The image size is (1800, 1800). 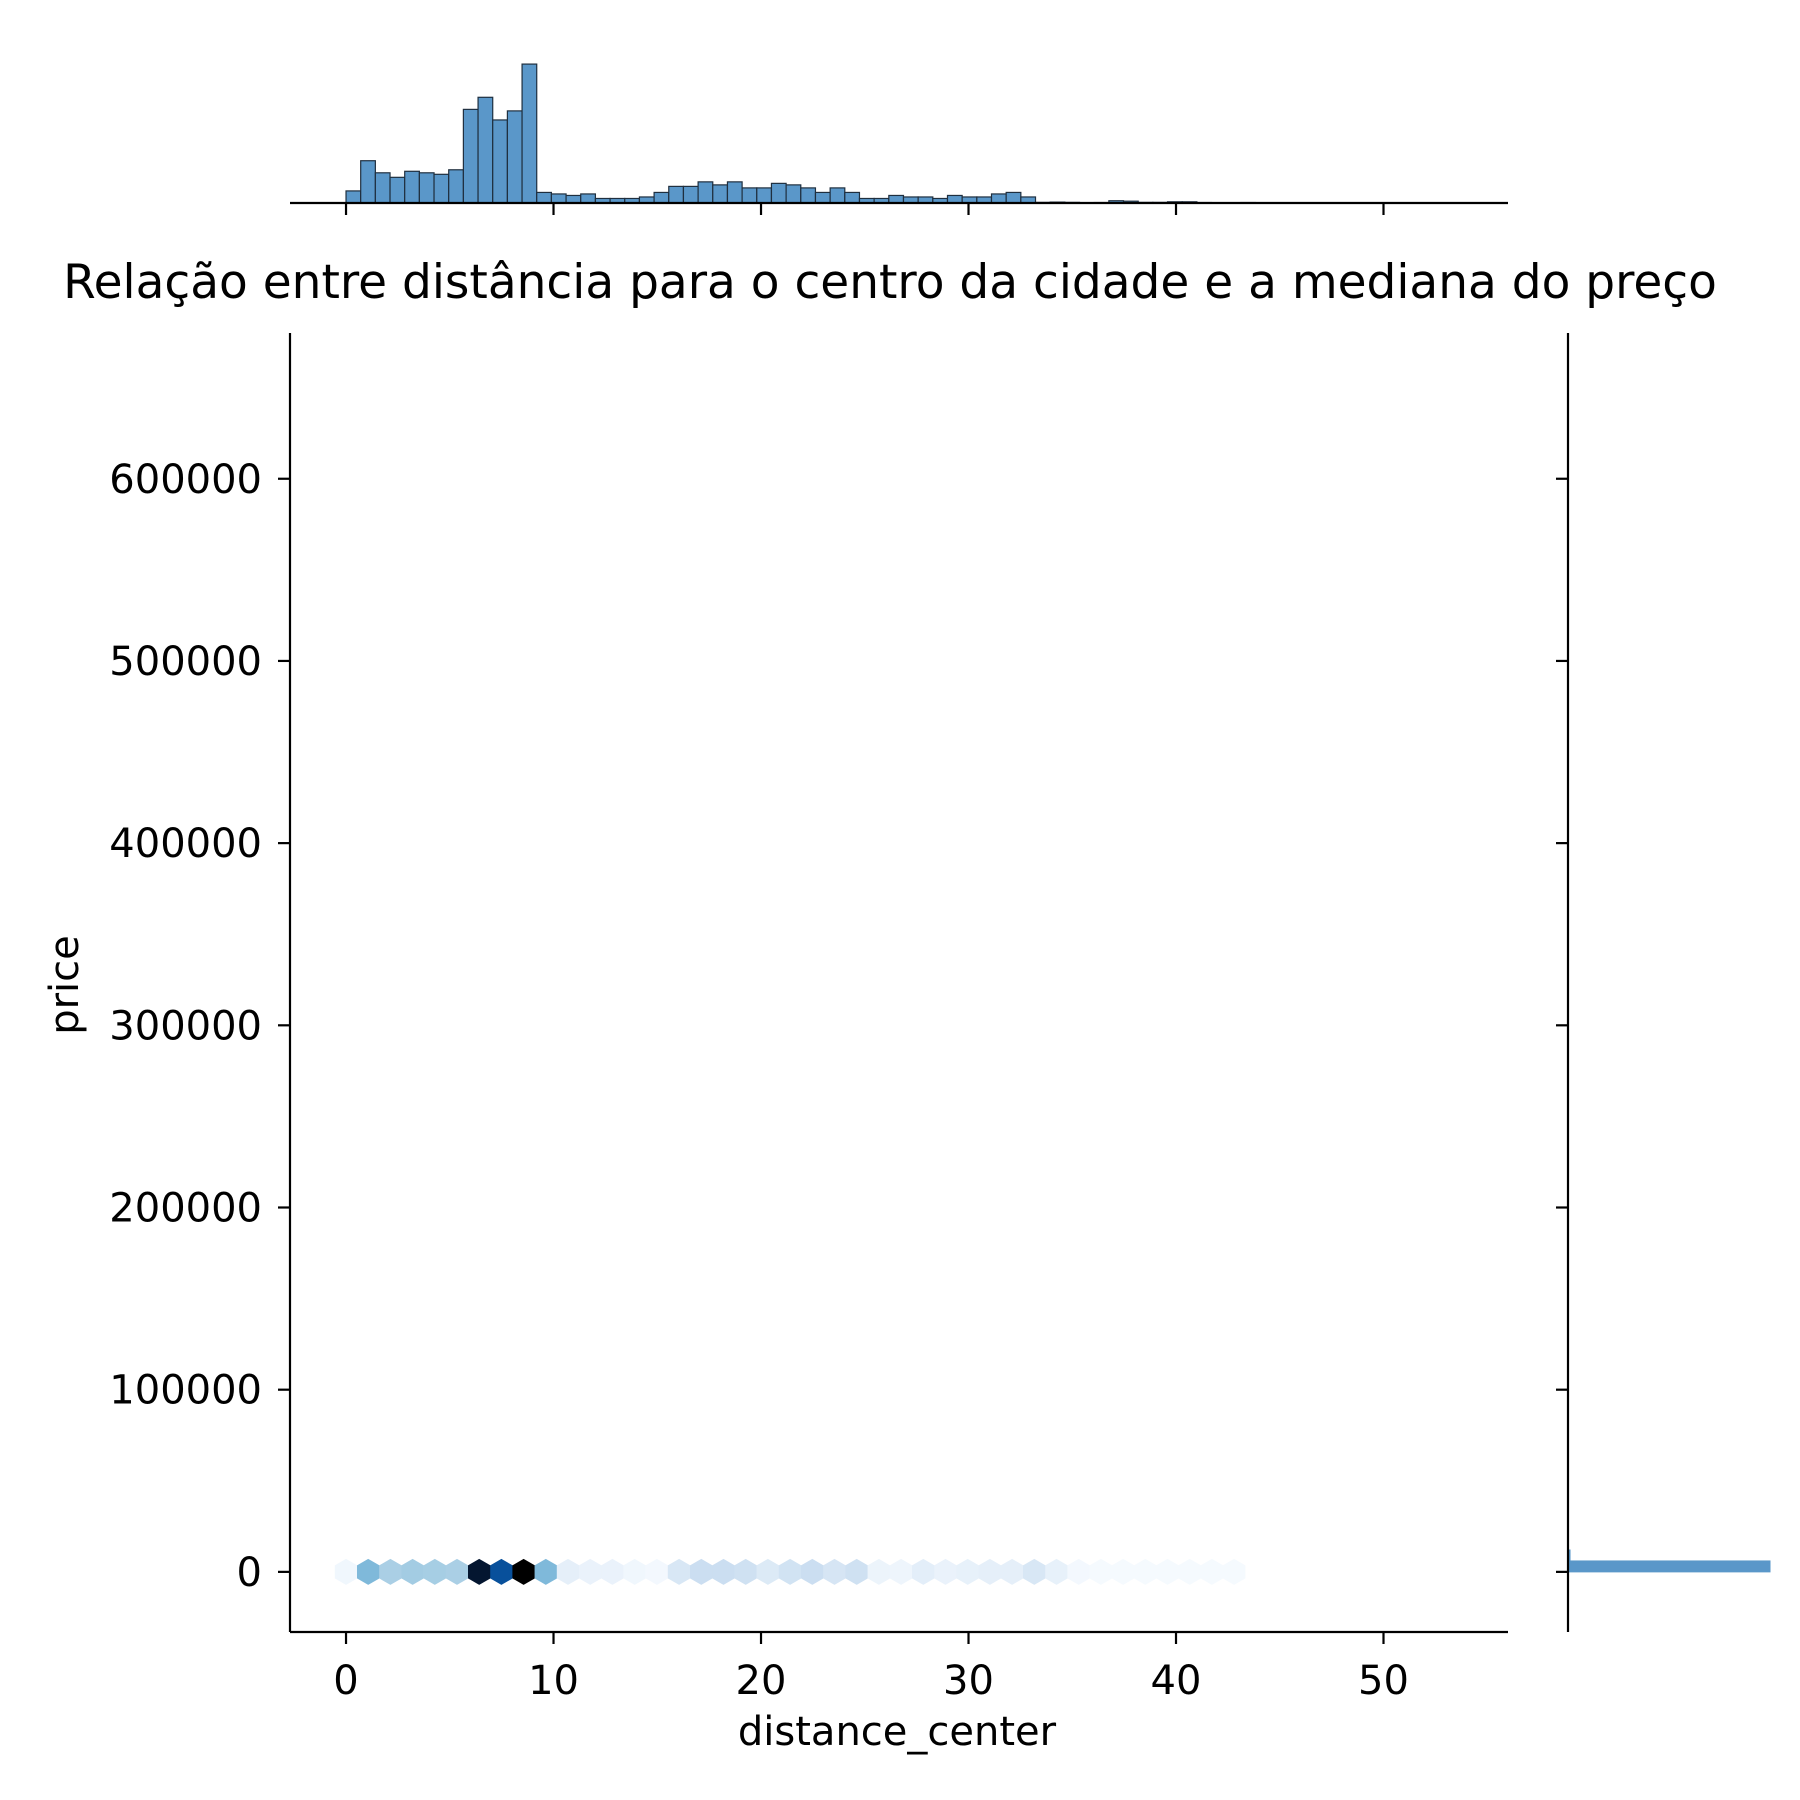 I want to click on x-tick-label: 30, so click(x=968, y=1681).